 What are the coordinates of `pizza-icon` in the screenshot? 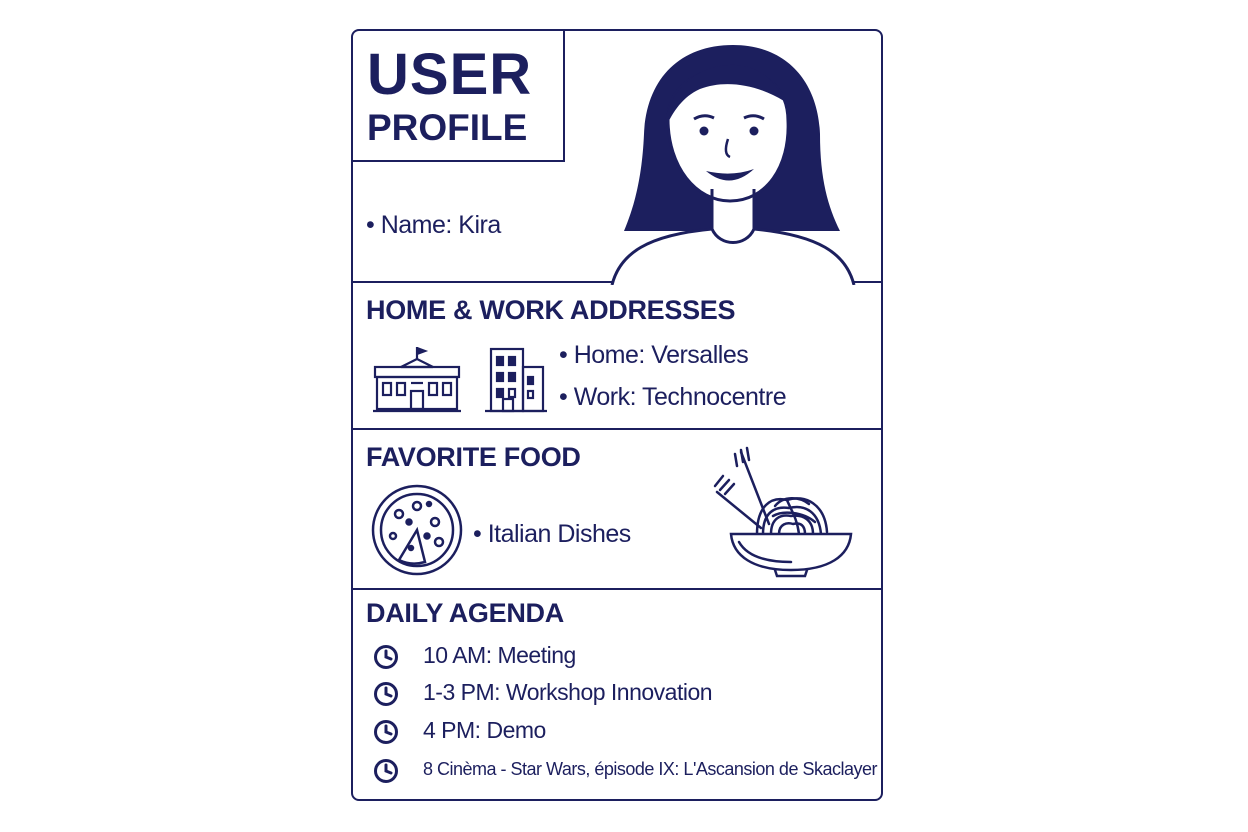 It's located at (417, 530).